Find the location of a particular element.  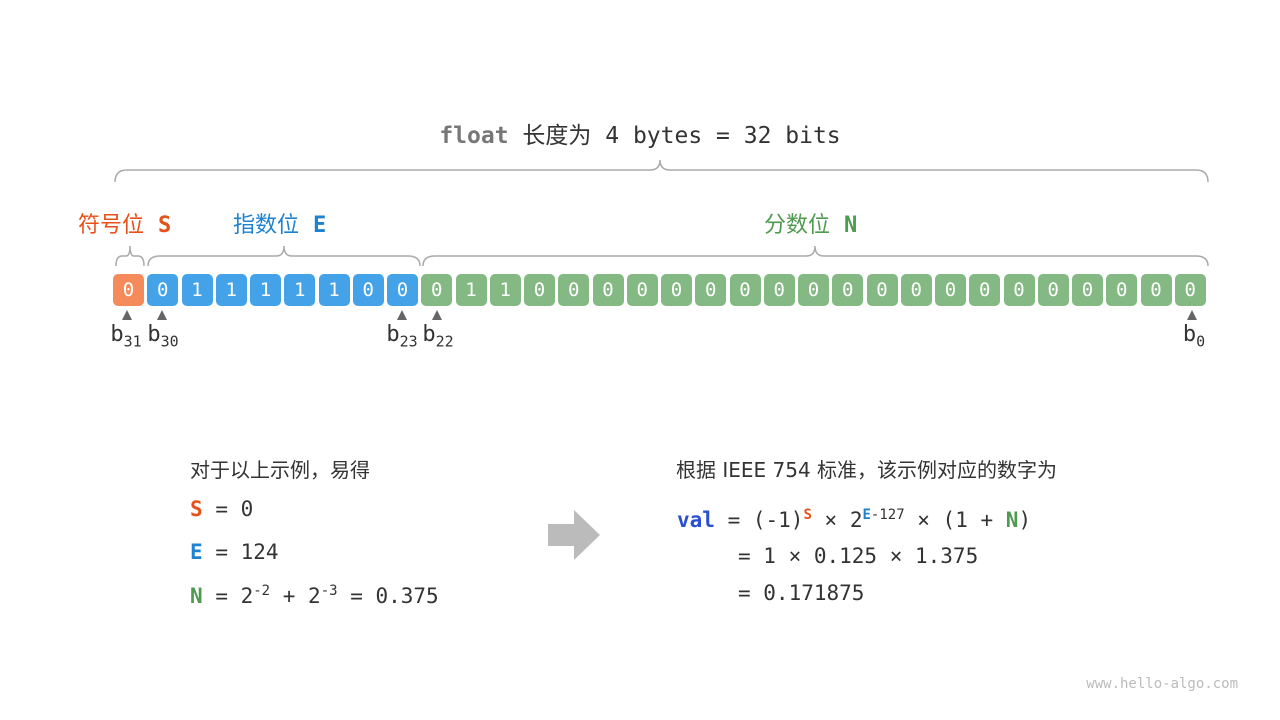

diagram-title: float 长度为 4 bytes = 32 bits is located at coordinates (640, 136).